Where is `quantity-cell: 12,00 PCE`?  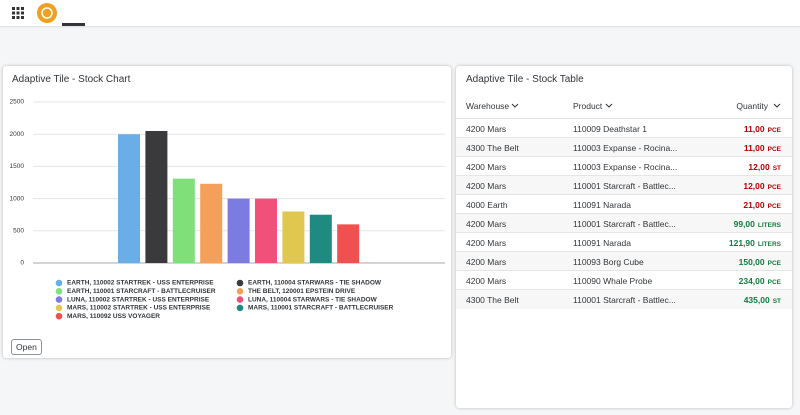 quantity-cell: 12,00 PCE is located at coordinates (762, 186).